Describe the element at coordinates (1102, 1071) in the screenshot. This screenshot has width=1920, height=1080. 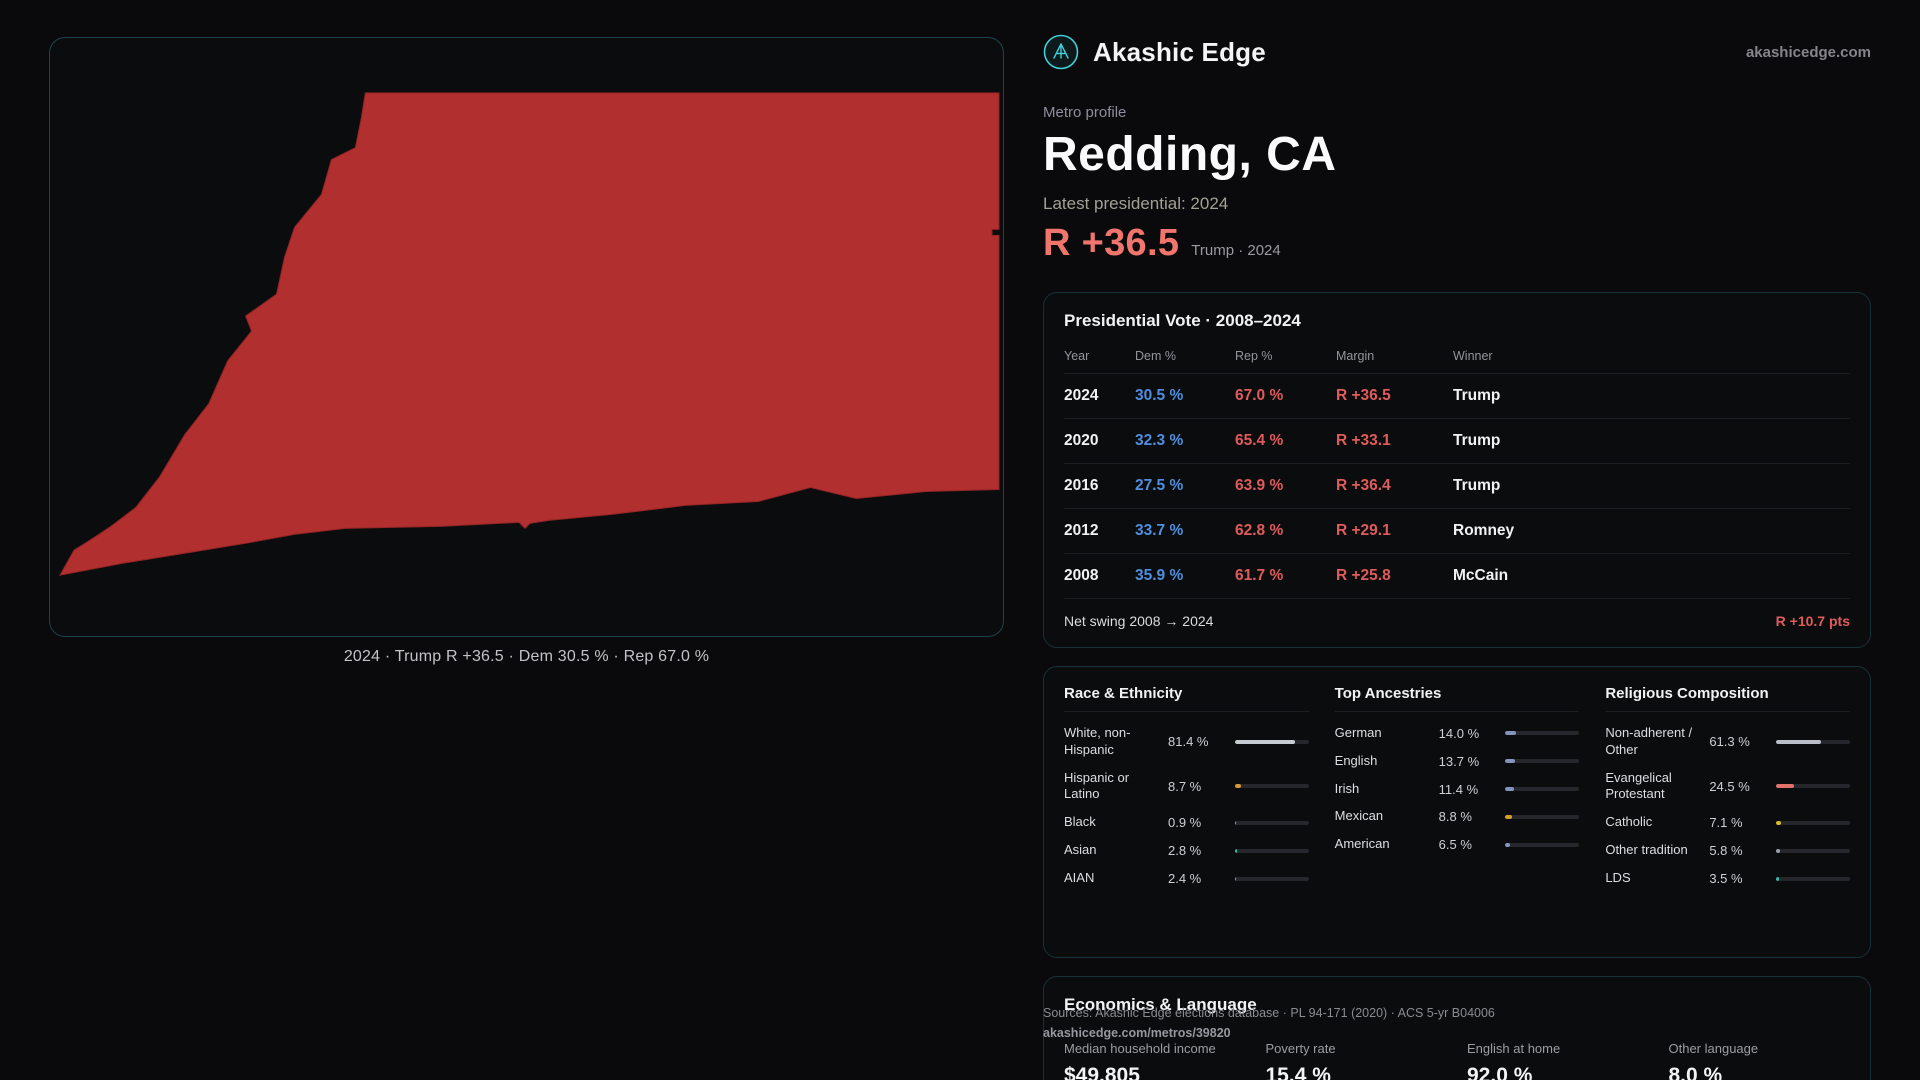
I see `econ-stat-value: $49,805` at that location.